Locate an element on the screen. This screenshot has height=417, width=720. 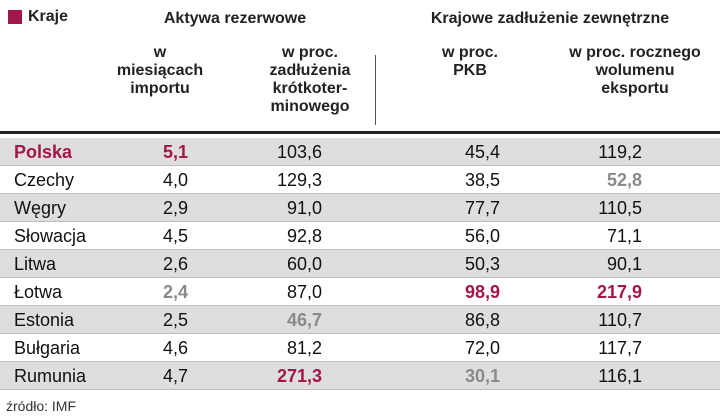
country-cell: Rumunia is located at coordinates (50, 376).